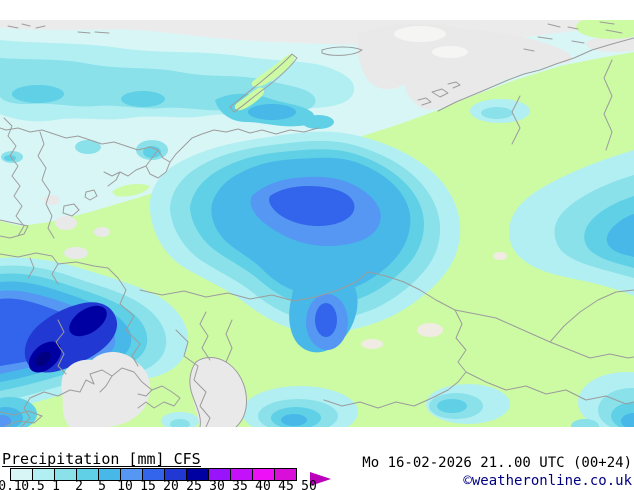 This screenshot has height=490, width=634. Describe the element at coordinates (106, 389) in the screenshot. I see `black-sea-dry` at that location.